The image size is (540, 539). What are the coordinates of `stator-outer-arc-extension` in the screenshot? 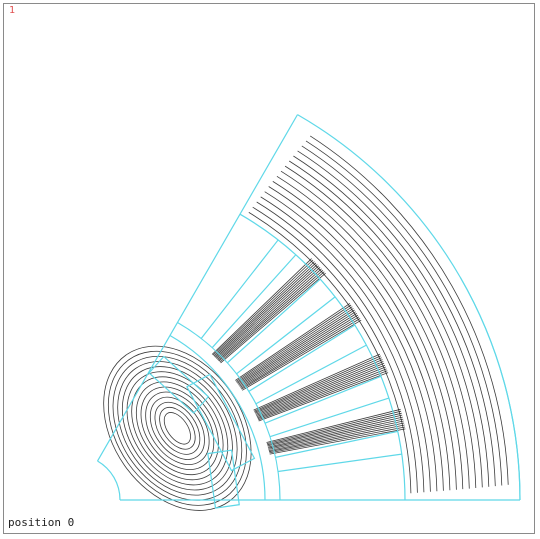 It's located at (490, 389).